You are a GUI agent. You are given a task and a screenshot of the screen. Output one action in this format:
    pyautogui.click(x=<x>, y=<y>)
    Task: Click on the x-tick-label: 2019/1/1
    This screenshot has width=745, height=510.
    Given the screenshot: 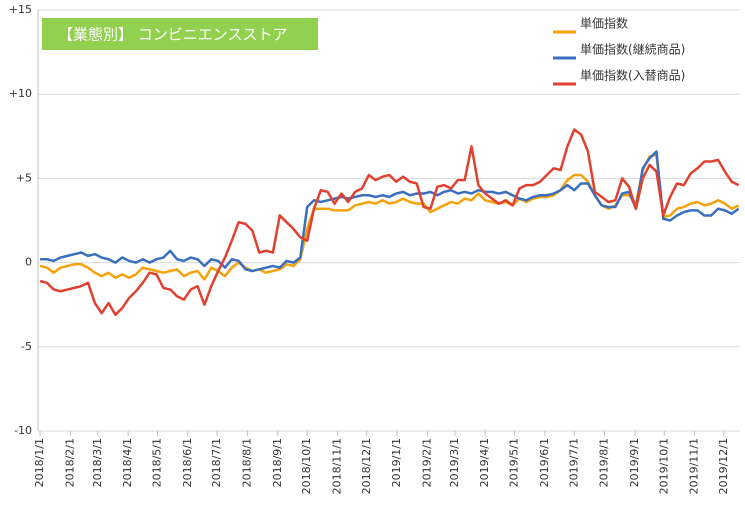 What is the action you would take?
    pyautogui.click(x=396, y=462)
    